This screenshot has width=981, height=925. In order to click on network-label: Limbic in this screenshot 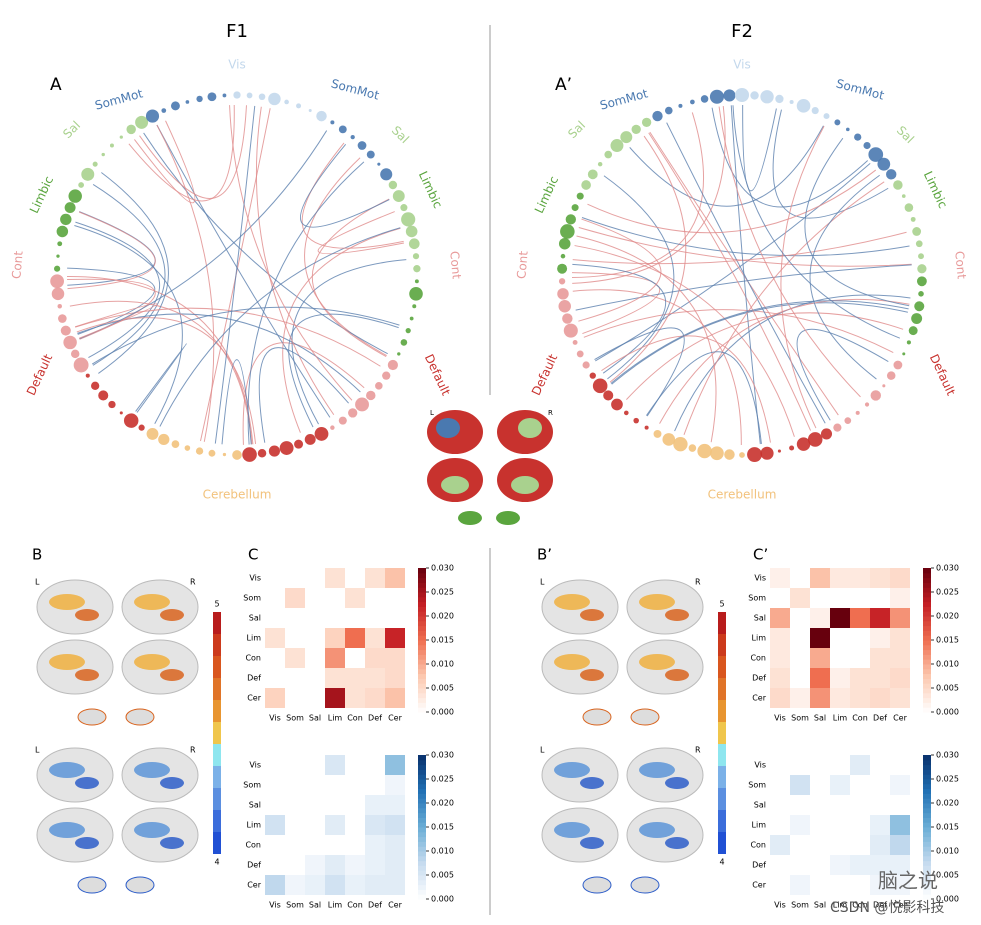, I will do `click(430, 190)`.